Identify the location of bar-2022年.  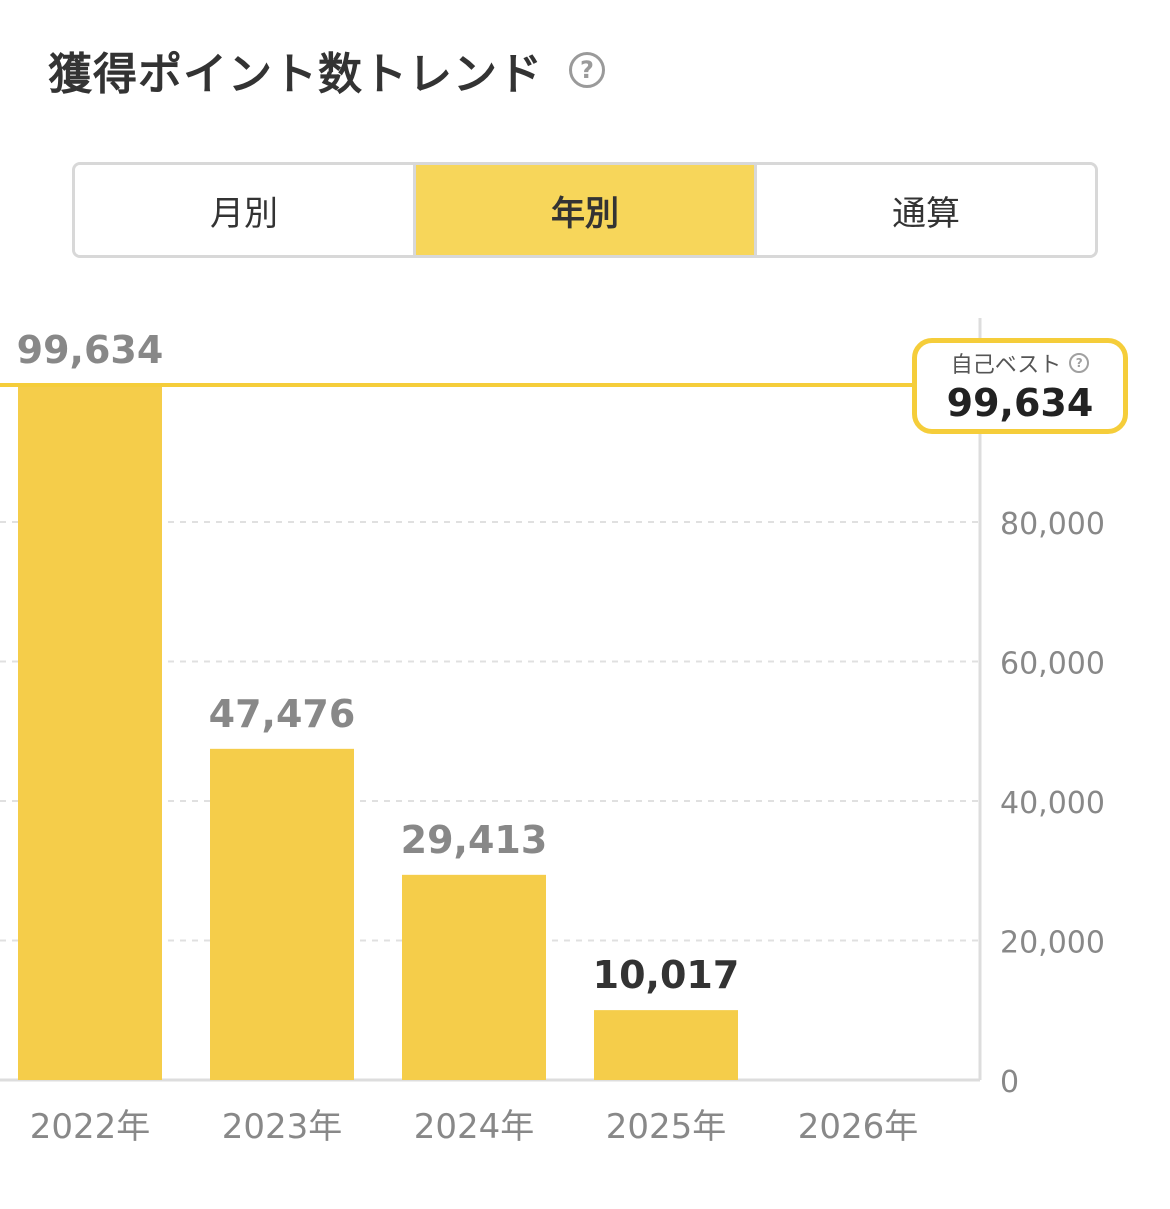
(90, 732).